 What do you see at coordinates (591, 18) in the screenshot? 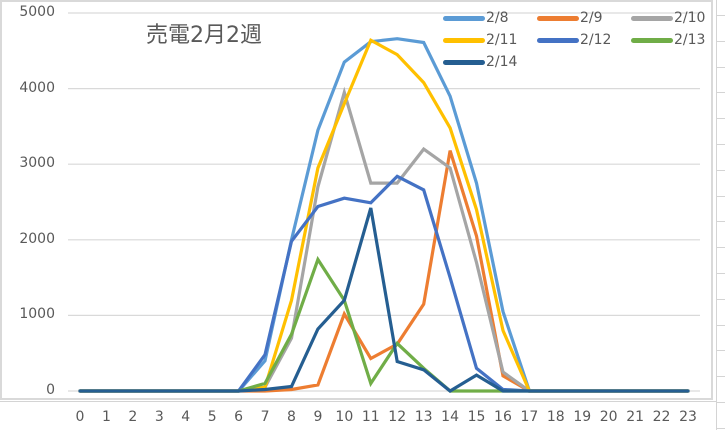
I see `legend-label: 2/9` at bounding box center [591, 18].